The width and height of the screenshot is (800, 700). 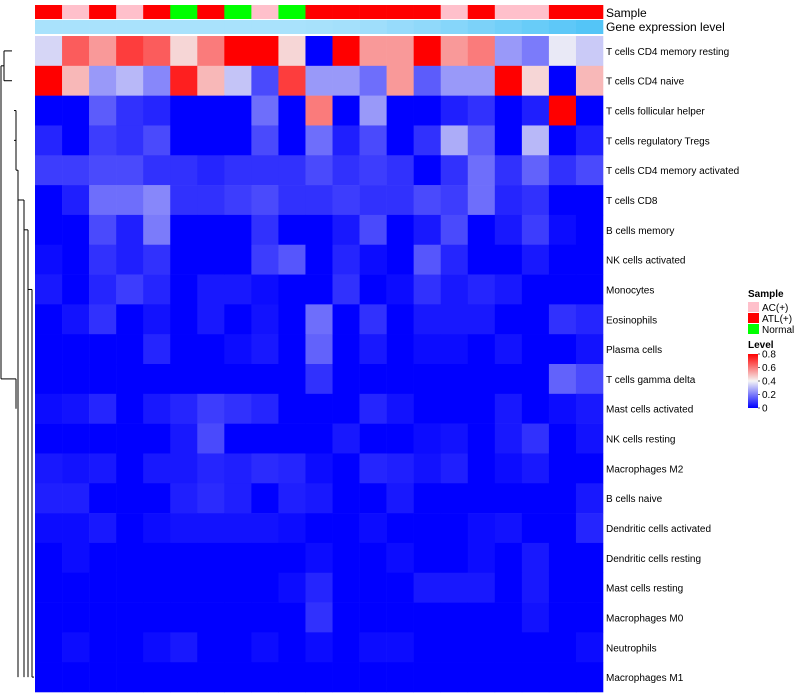 What do you see at coordinates (634, 350) in the screenshot?
I see `row-label: Plasma cells` at bounding box center [634, 350].